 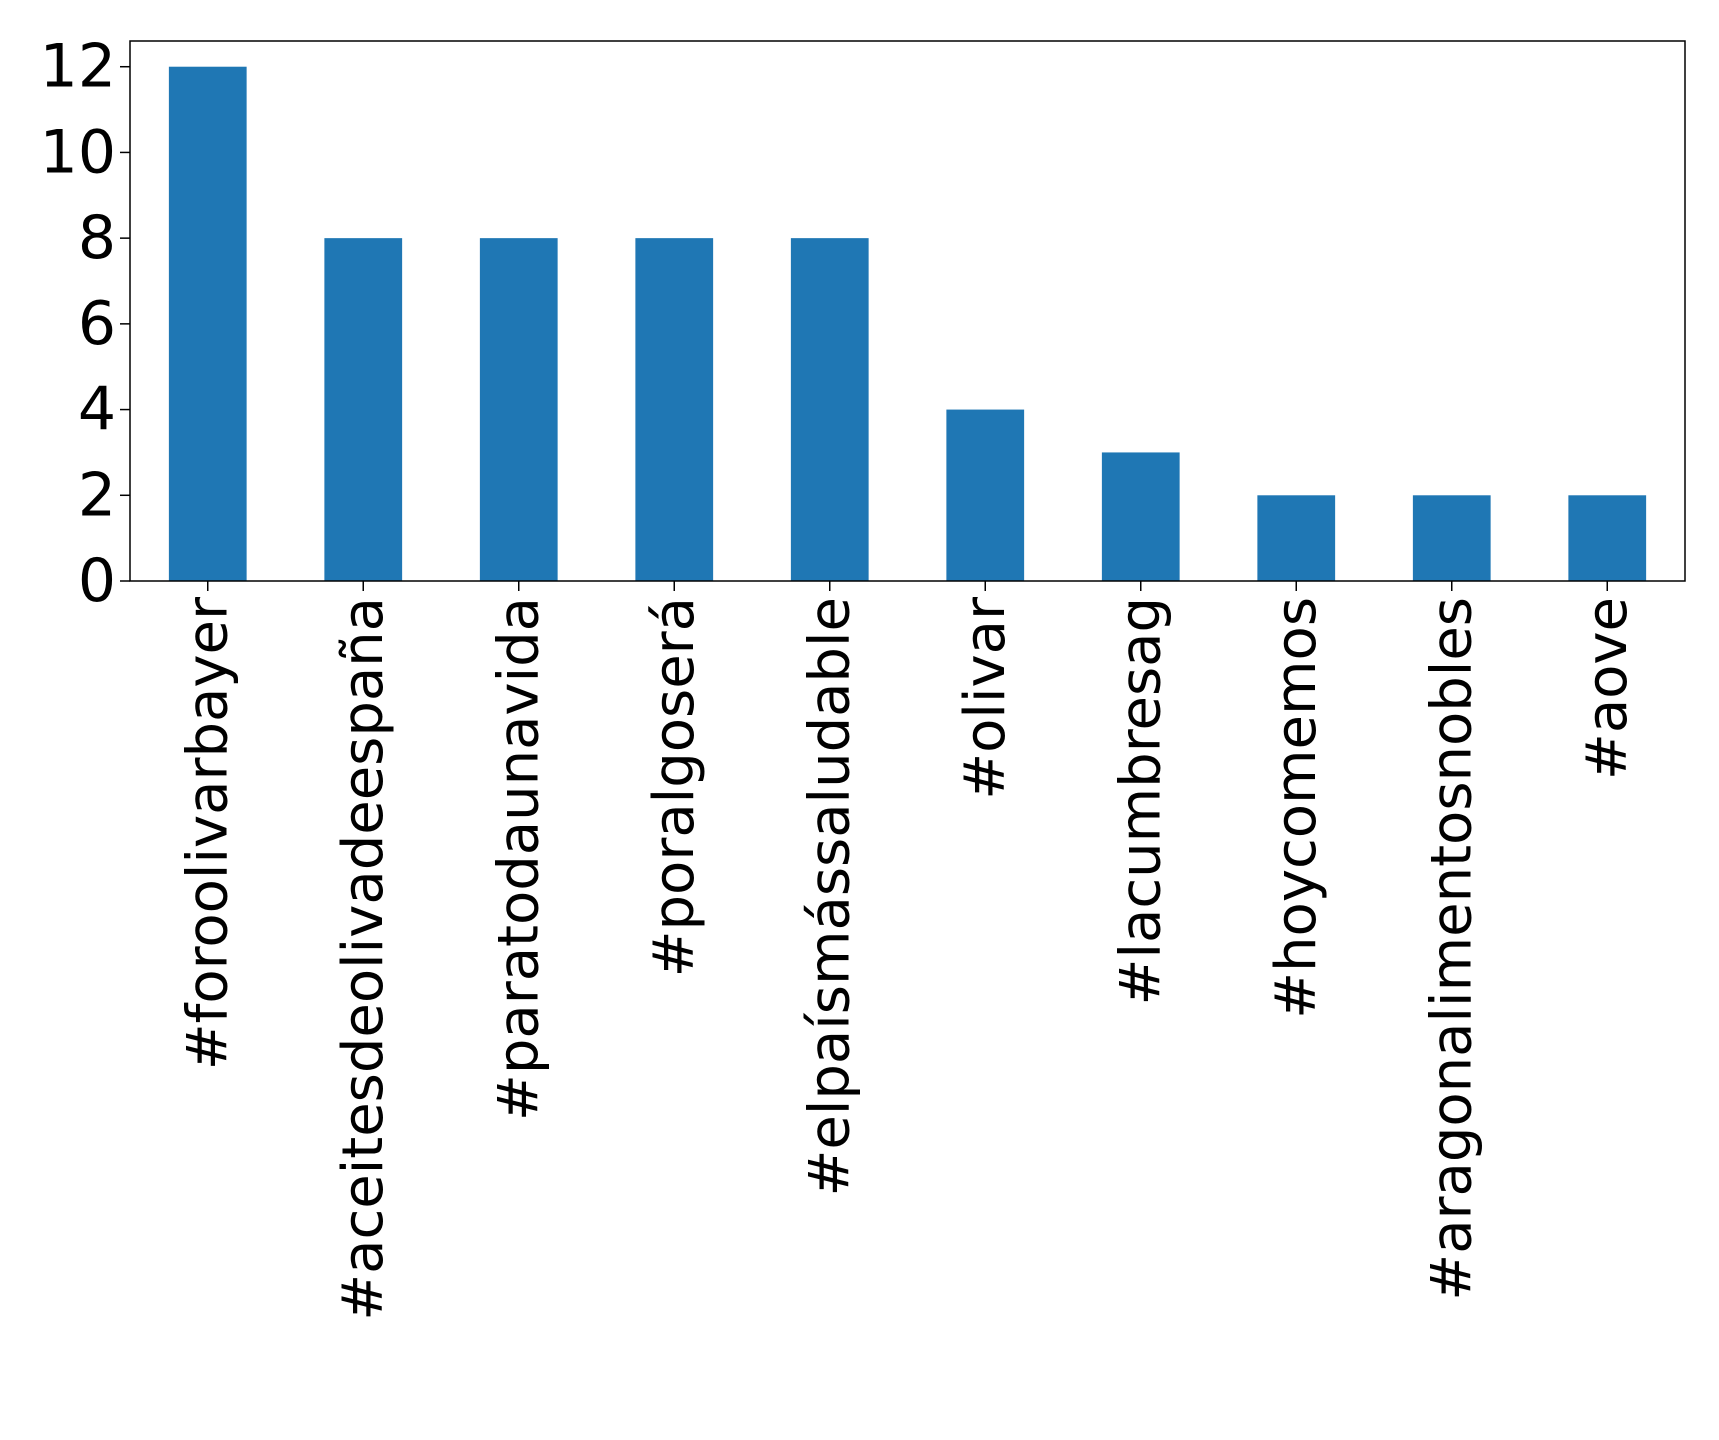 What do you see at coordinates (97, 324) in the screenshot?
I see `y-tick-label-3: 6` at bounding box center [97, 324].